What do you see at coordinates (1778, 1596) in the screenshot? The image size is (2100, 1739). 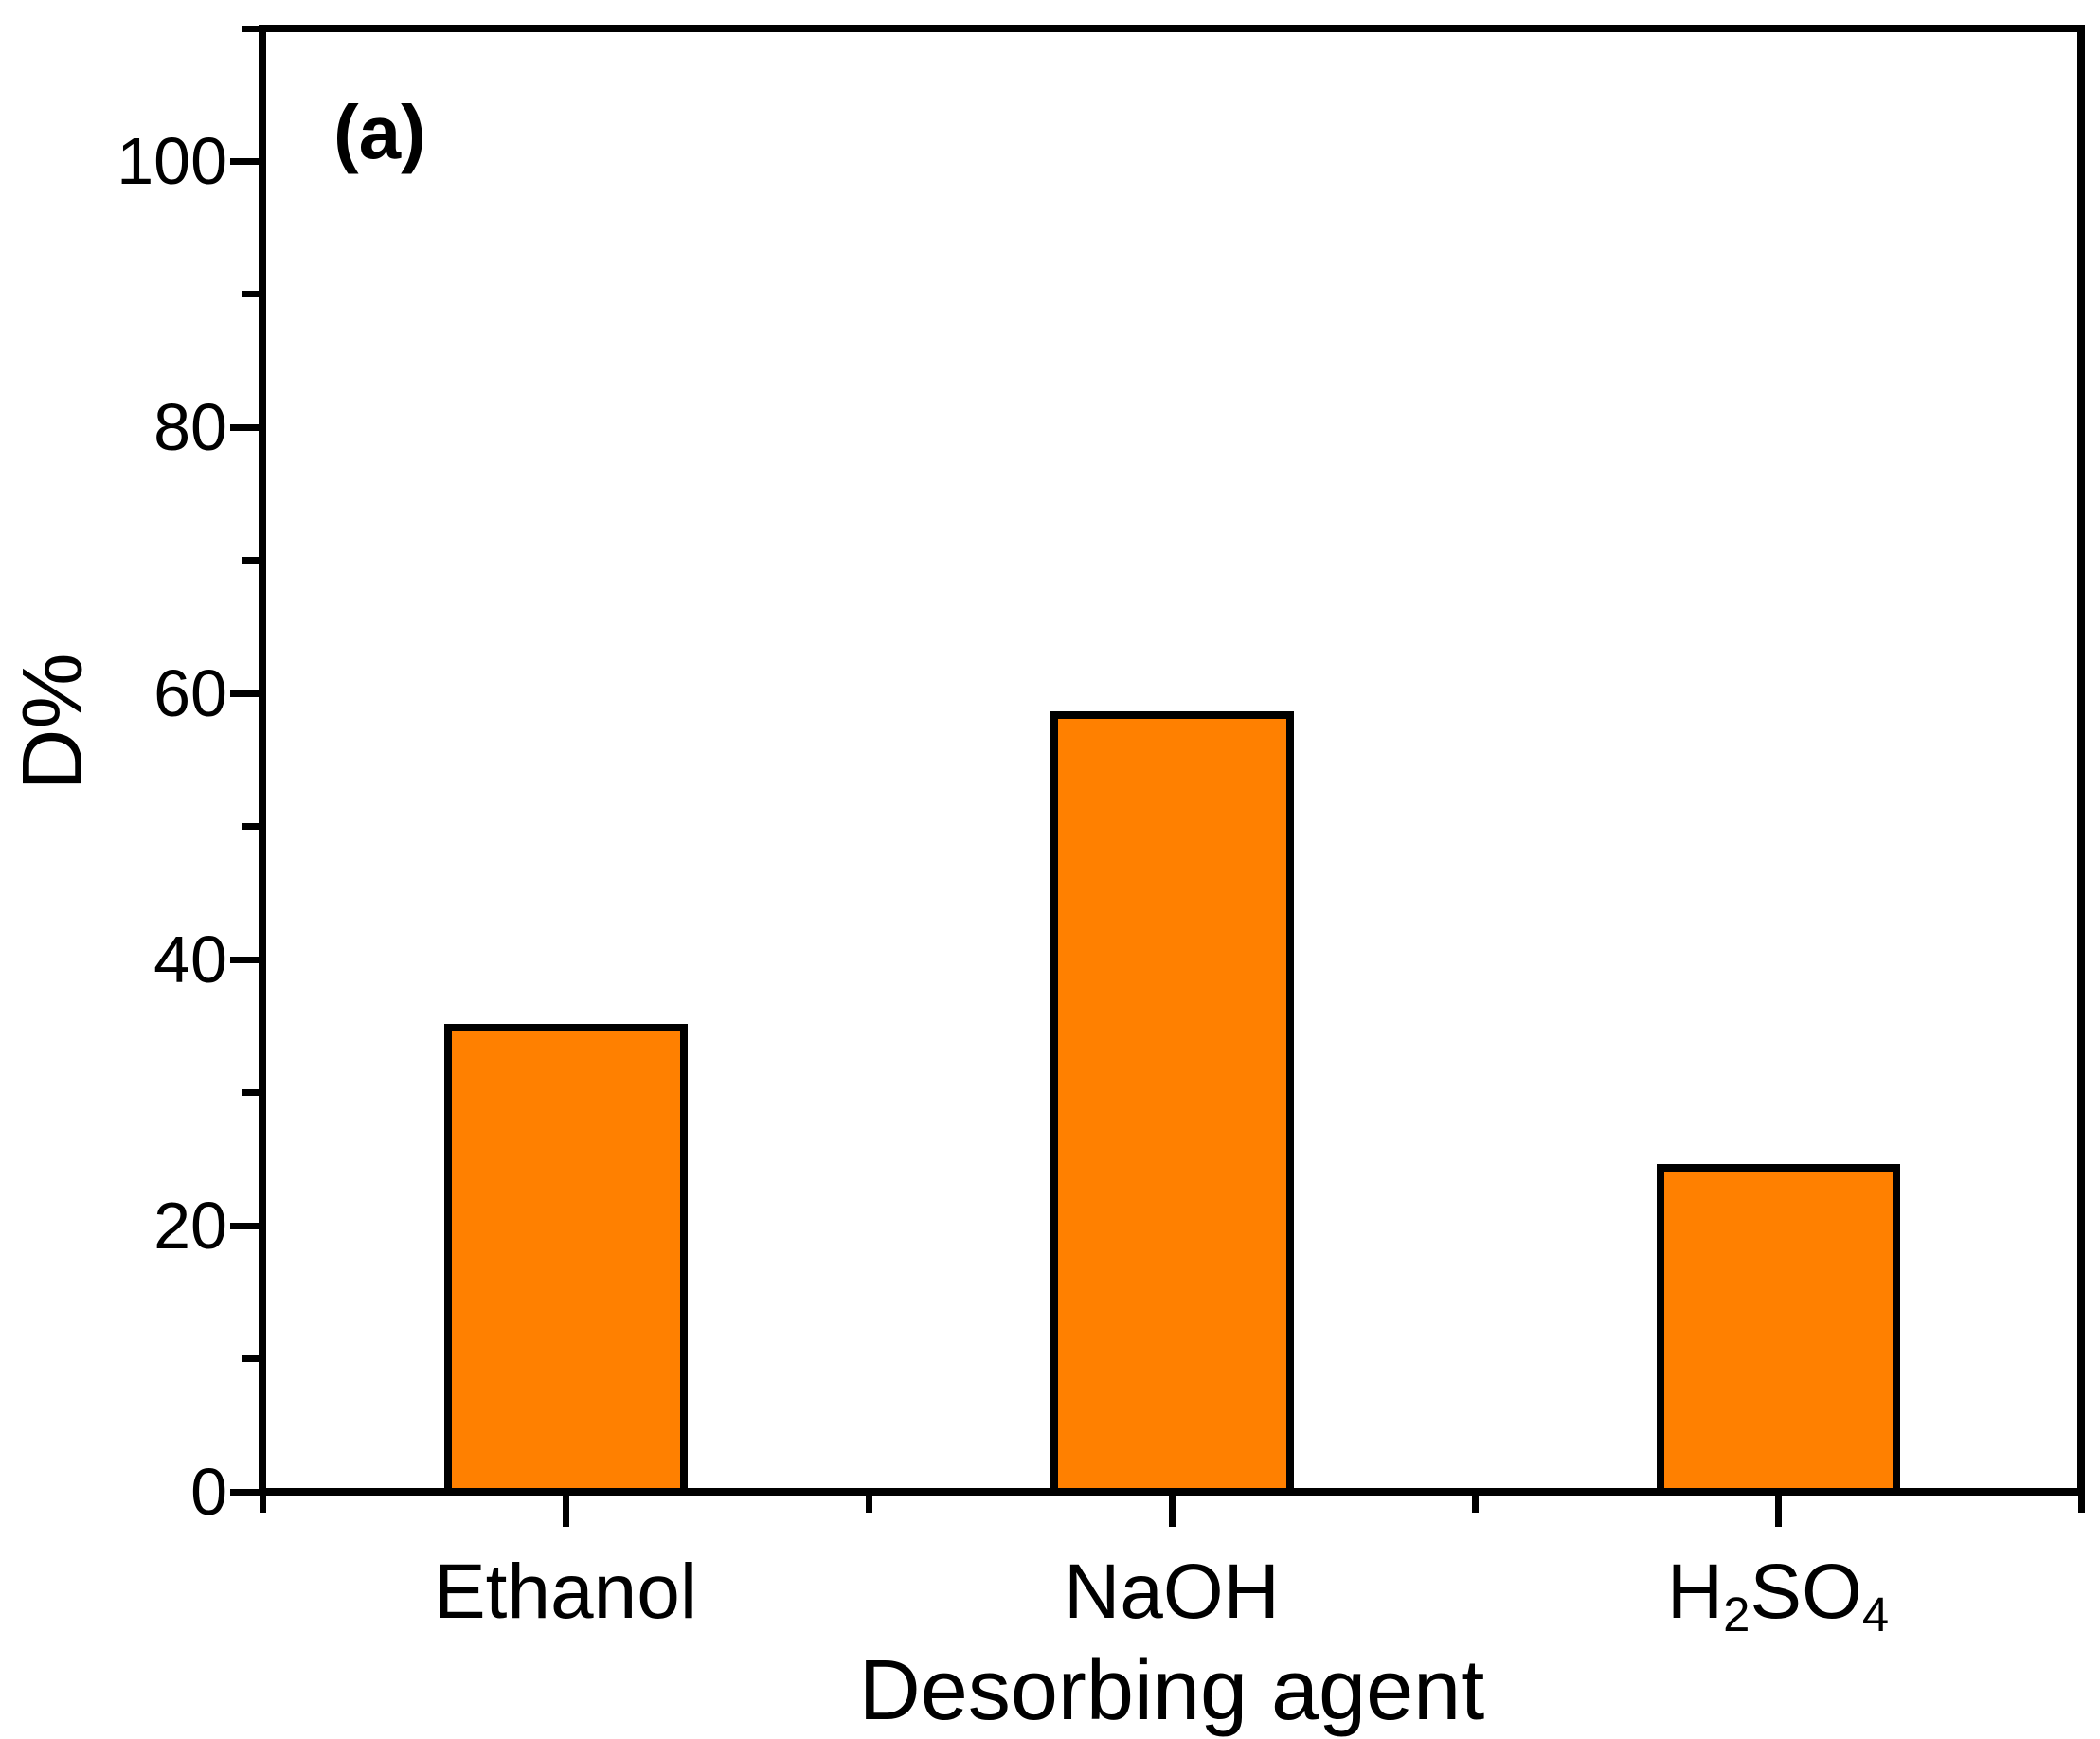 I see `x-axis-category-label: H2SO4` at bounding box center [1778, 1596].